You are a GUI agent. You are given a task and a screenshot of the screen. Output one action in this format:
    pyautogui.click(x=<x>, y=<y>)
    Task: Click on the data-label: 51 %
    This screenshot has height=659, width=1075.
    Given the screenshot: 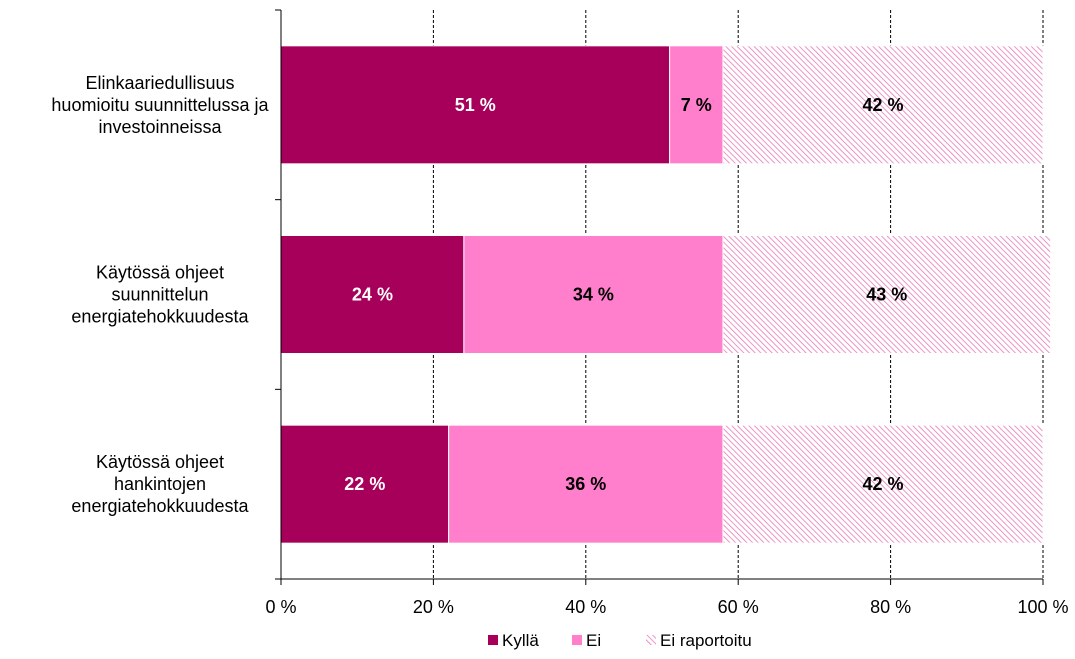 What is the action you would take?
    pyautogui.click(x=475, y=105)
    